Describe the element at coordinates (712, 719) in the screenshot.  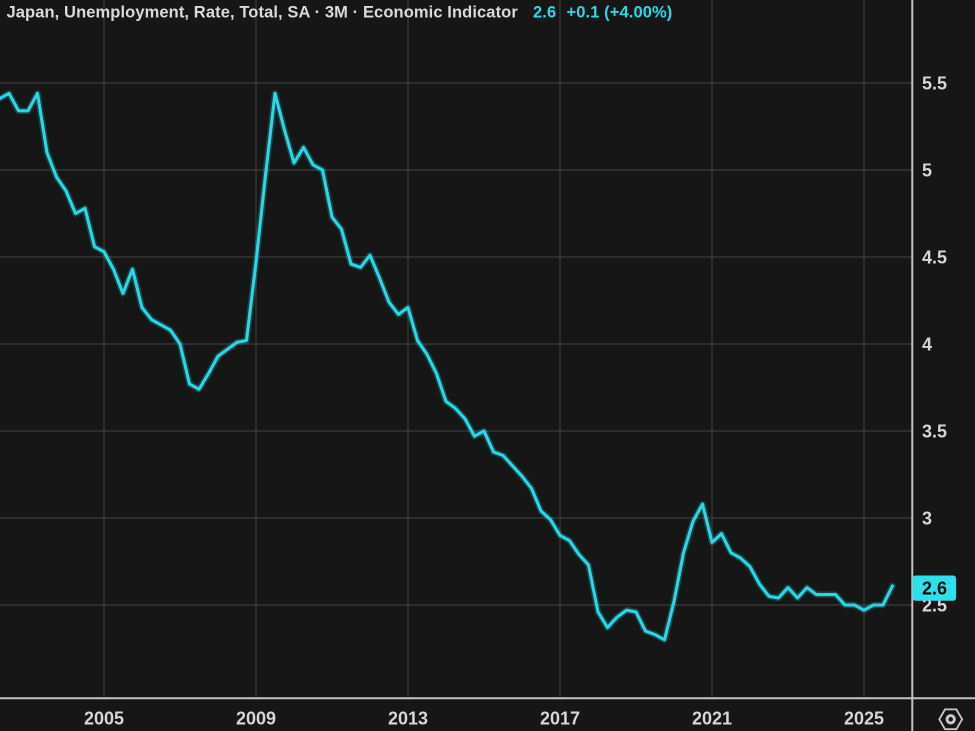
I see `svg-text: 2021` at that location.